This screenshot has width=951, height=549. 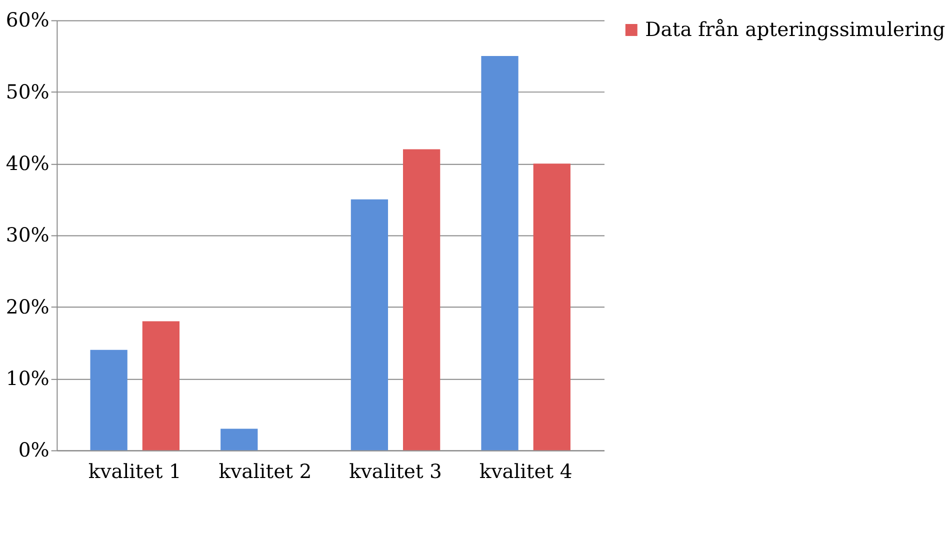 What do you see at coordinates (135, 472) in the screenshot?
I see `x-tick-label: kvalitet 1` at bounding box center [135, 472].